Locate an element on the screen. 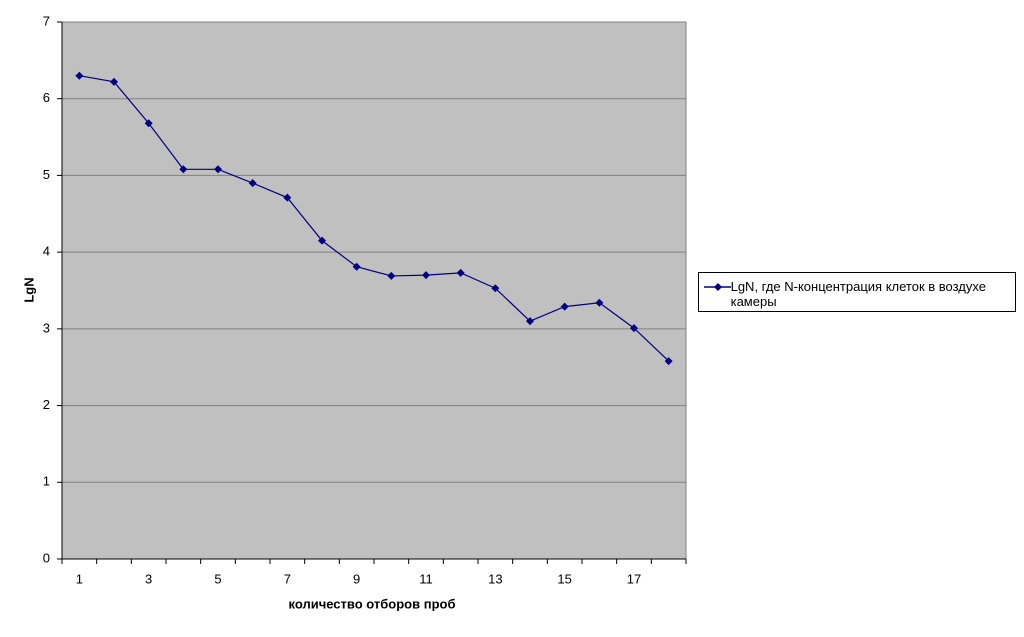 The height and width of the screenshot is (637, 1024). y-tick-label: 2 is located at coordinates (46, 404).